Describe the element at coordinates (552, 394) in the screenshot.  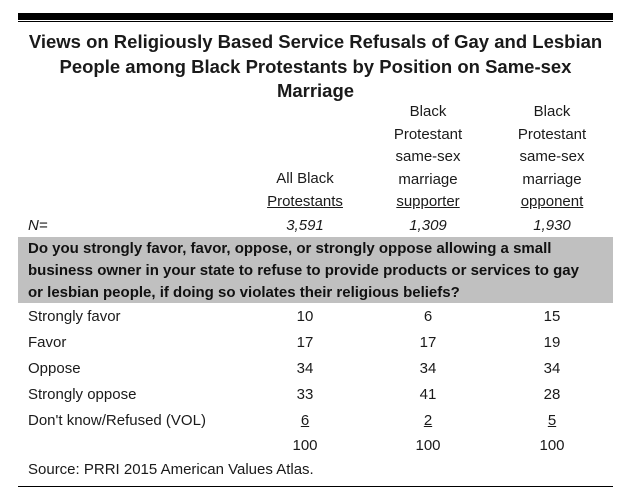
I see `cell-value: 28` at that location.